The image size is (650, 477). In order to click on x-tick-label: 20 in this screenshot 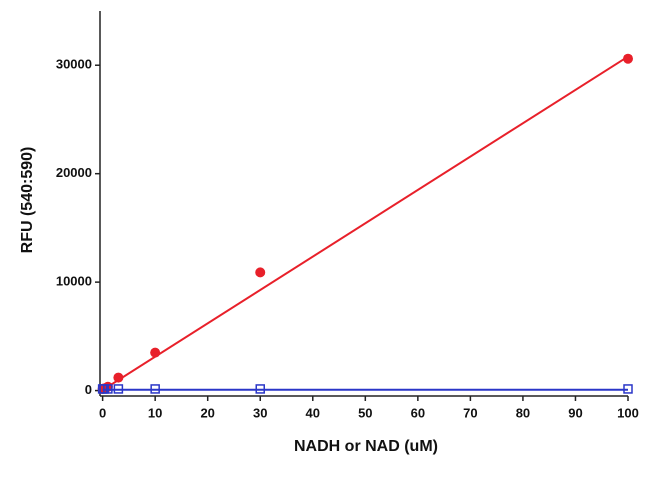, I will do `click(207, 412)`.